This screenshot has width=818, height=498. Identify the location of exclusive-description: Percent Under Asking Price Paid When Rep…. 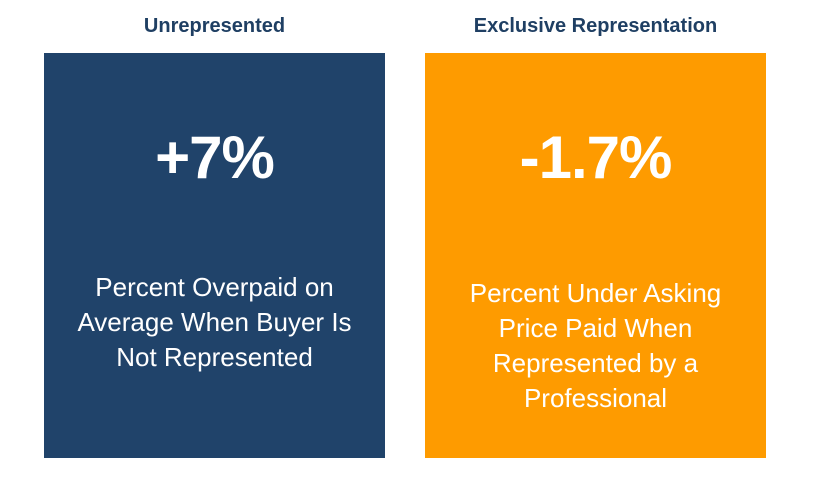
(595, 345).